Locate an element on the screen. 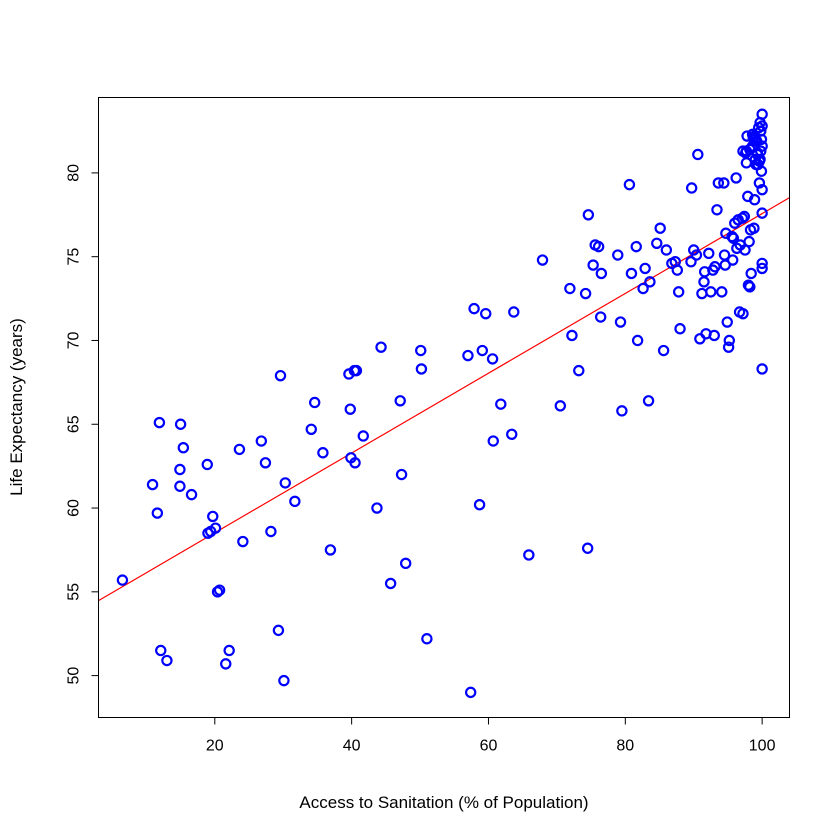  y-axis-label: Life Expectancy (years) is located at coordinates (16, 407).